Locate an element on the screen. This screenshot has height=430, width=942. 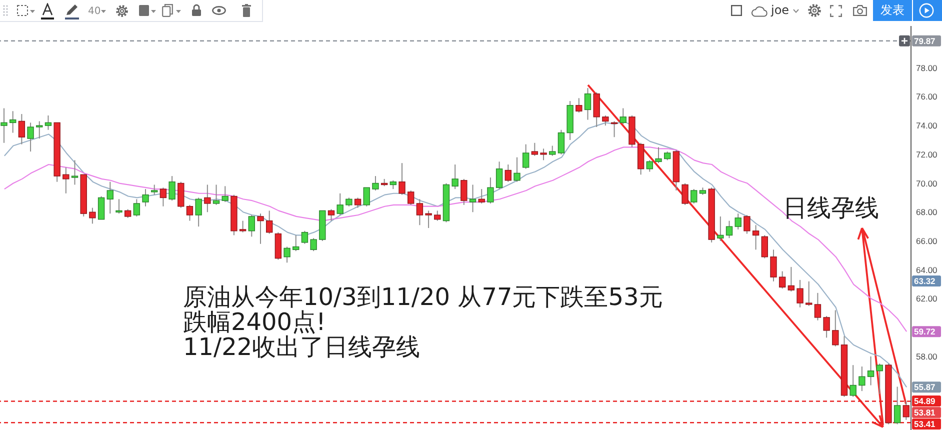
y-tick-label: 64.00 is located at coordinates (927, 269).